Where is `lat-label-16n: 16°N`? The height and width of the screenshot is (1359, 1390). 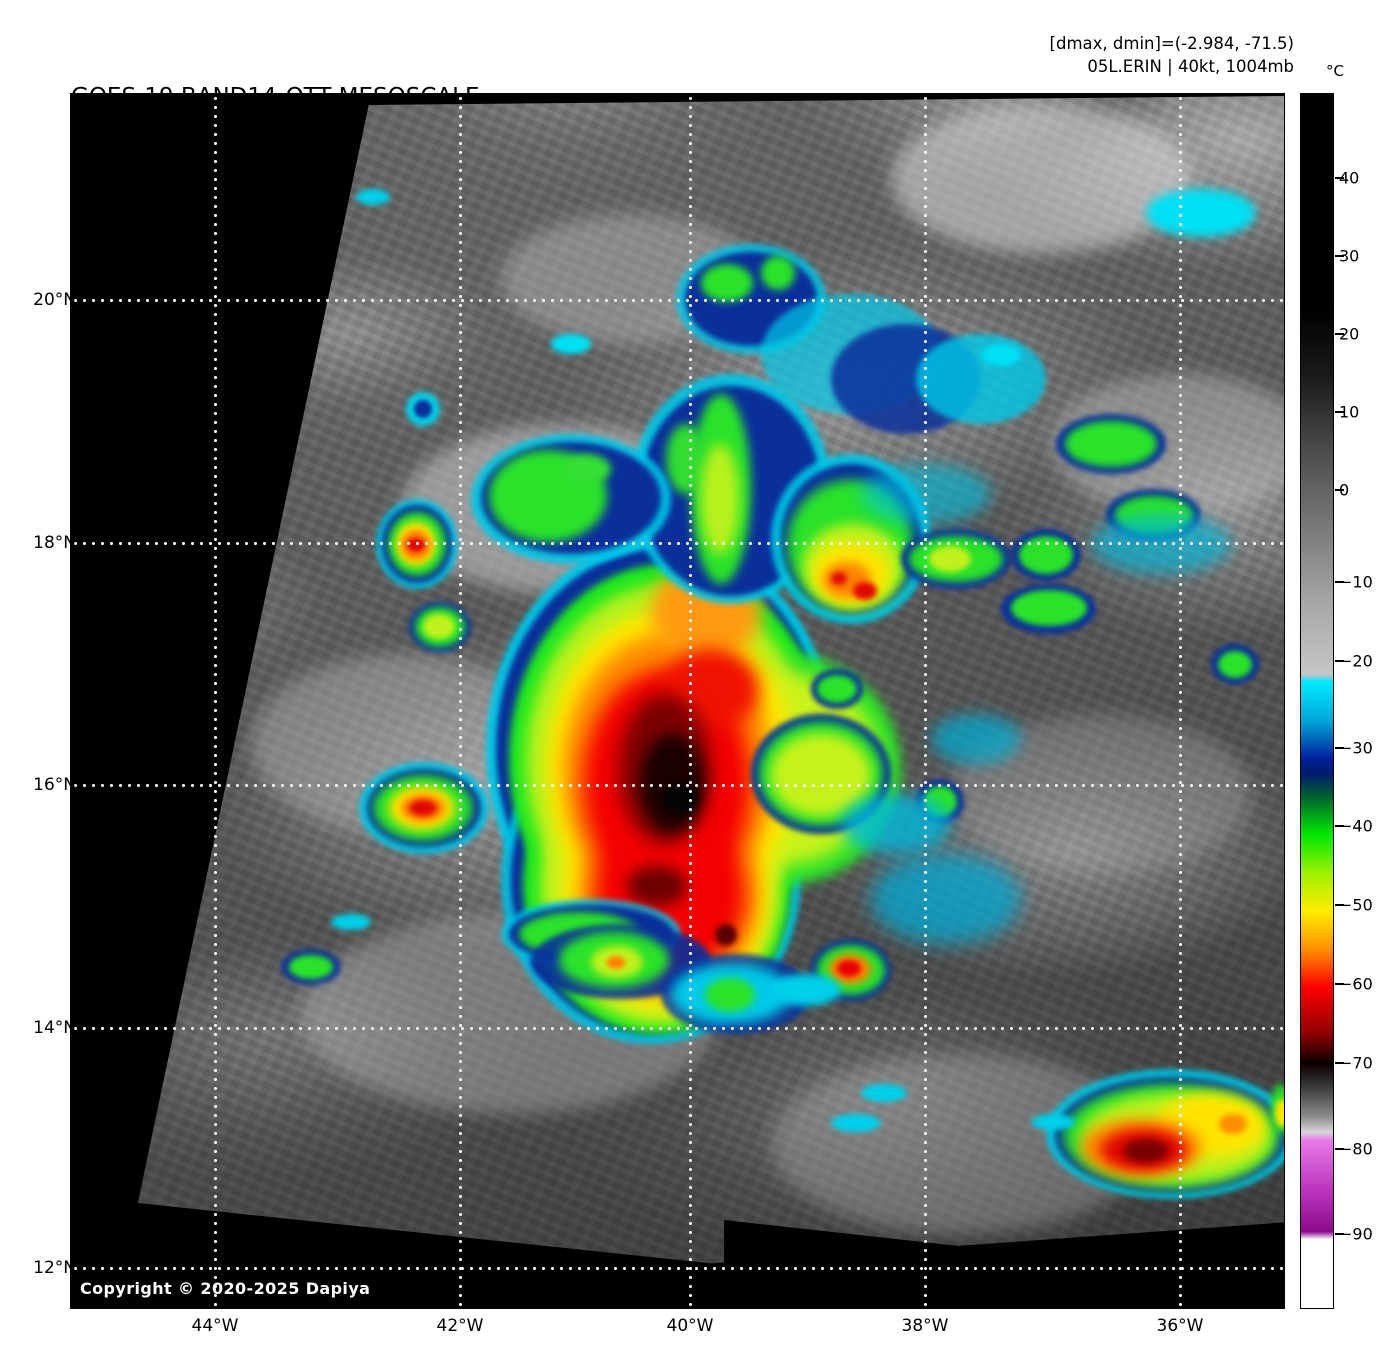 lat-label-16n: 16°N is located at coordinates (54, 785).